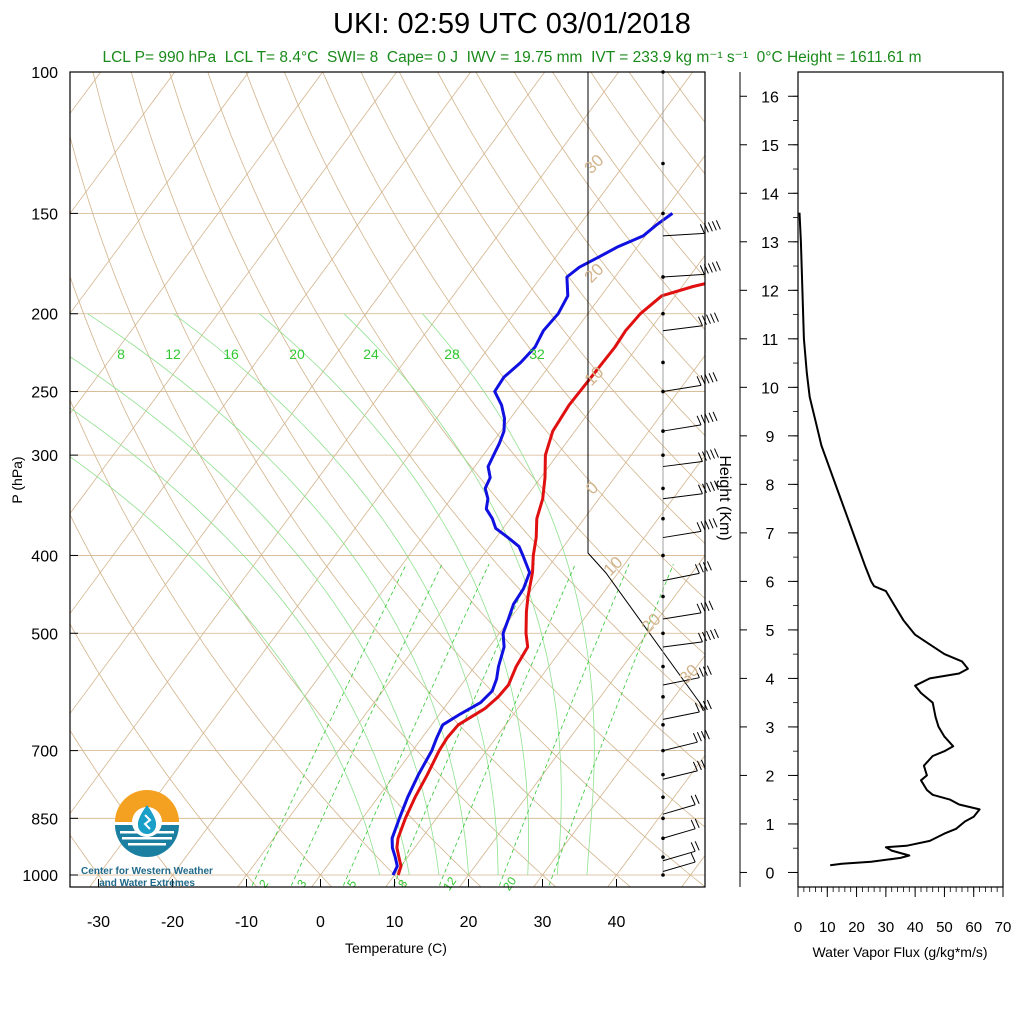 The width and height of the screenshot is (1024, 1024). Describe the element at coordinates (422, 57) in the screenshot. I see `cape-value: Cape= 0 J` at that location.